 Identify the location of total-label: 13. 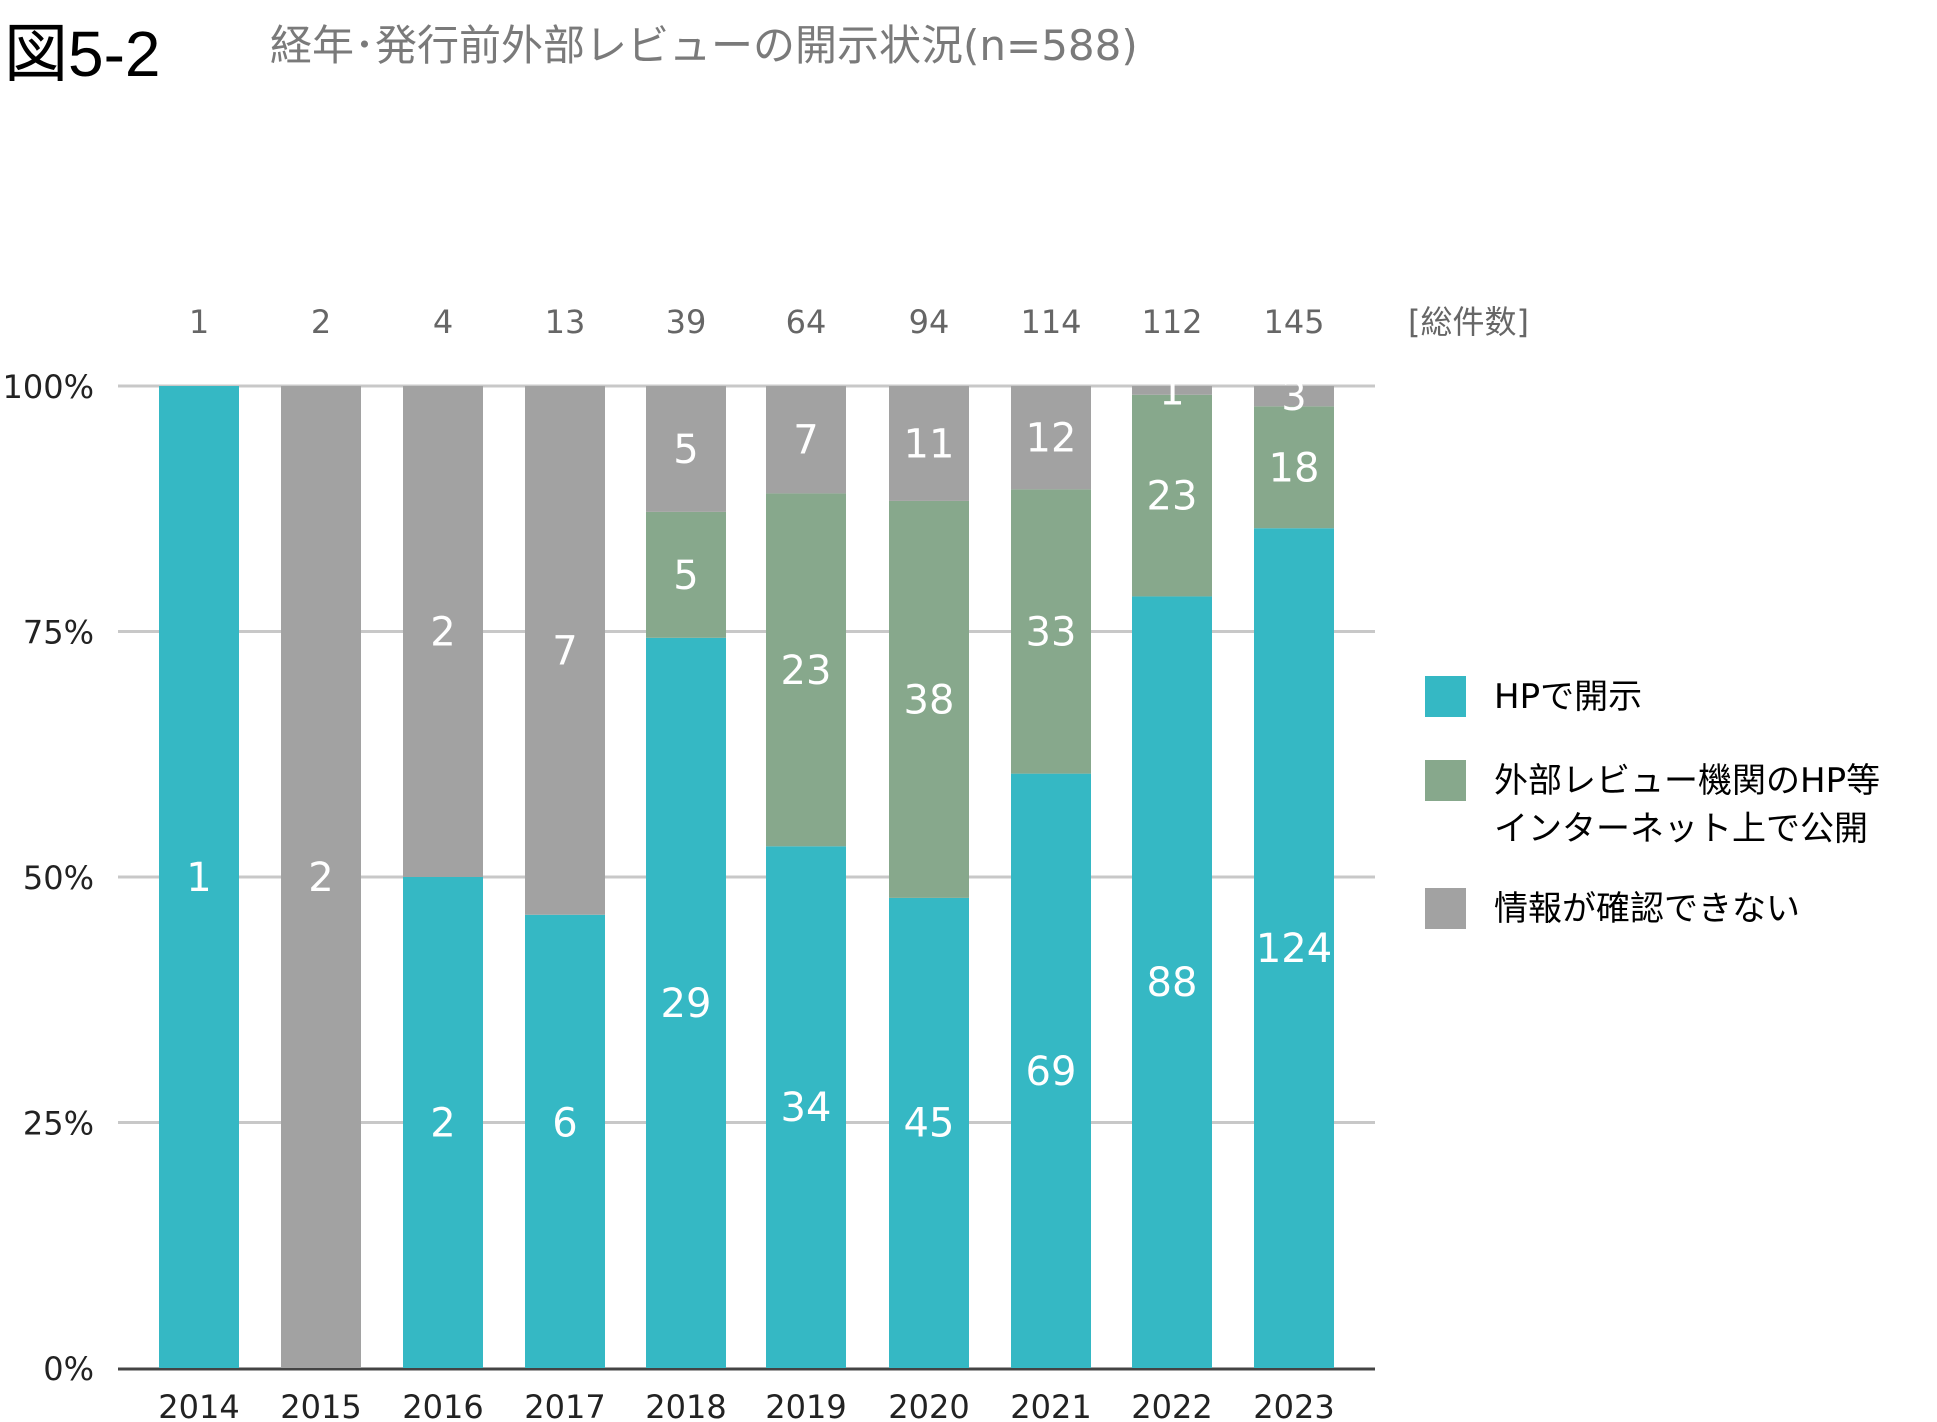
(565, 322).